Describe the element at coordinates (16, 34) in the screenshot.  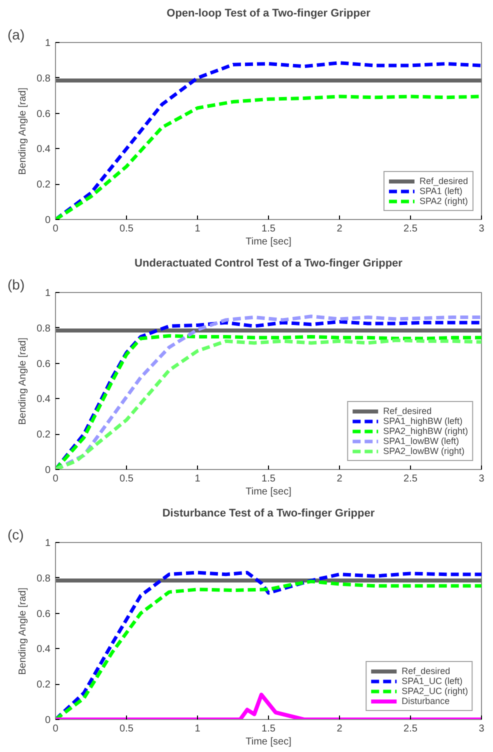
I see `text: (a)` at that location.